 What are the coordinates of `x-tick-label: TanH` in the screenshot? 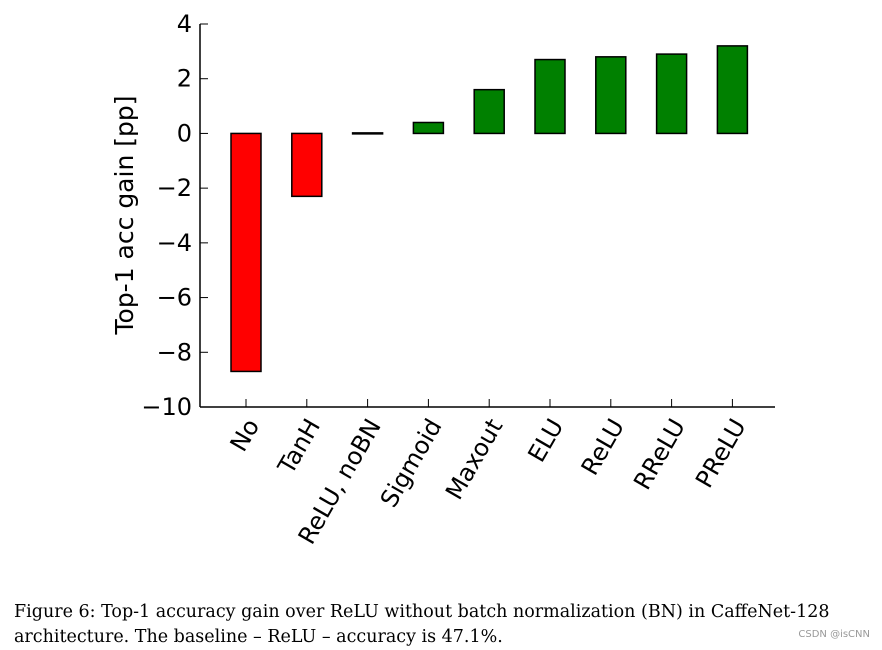 It's located at (299, 447).